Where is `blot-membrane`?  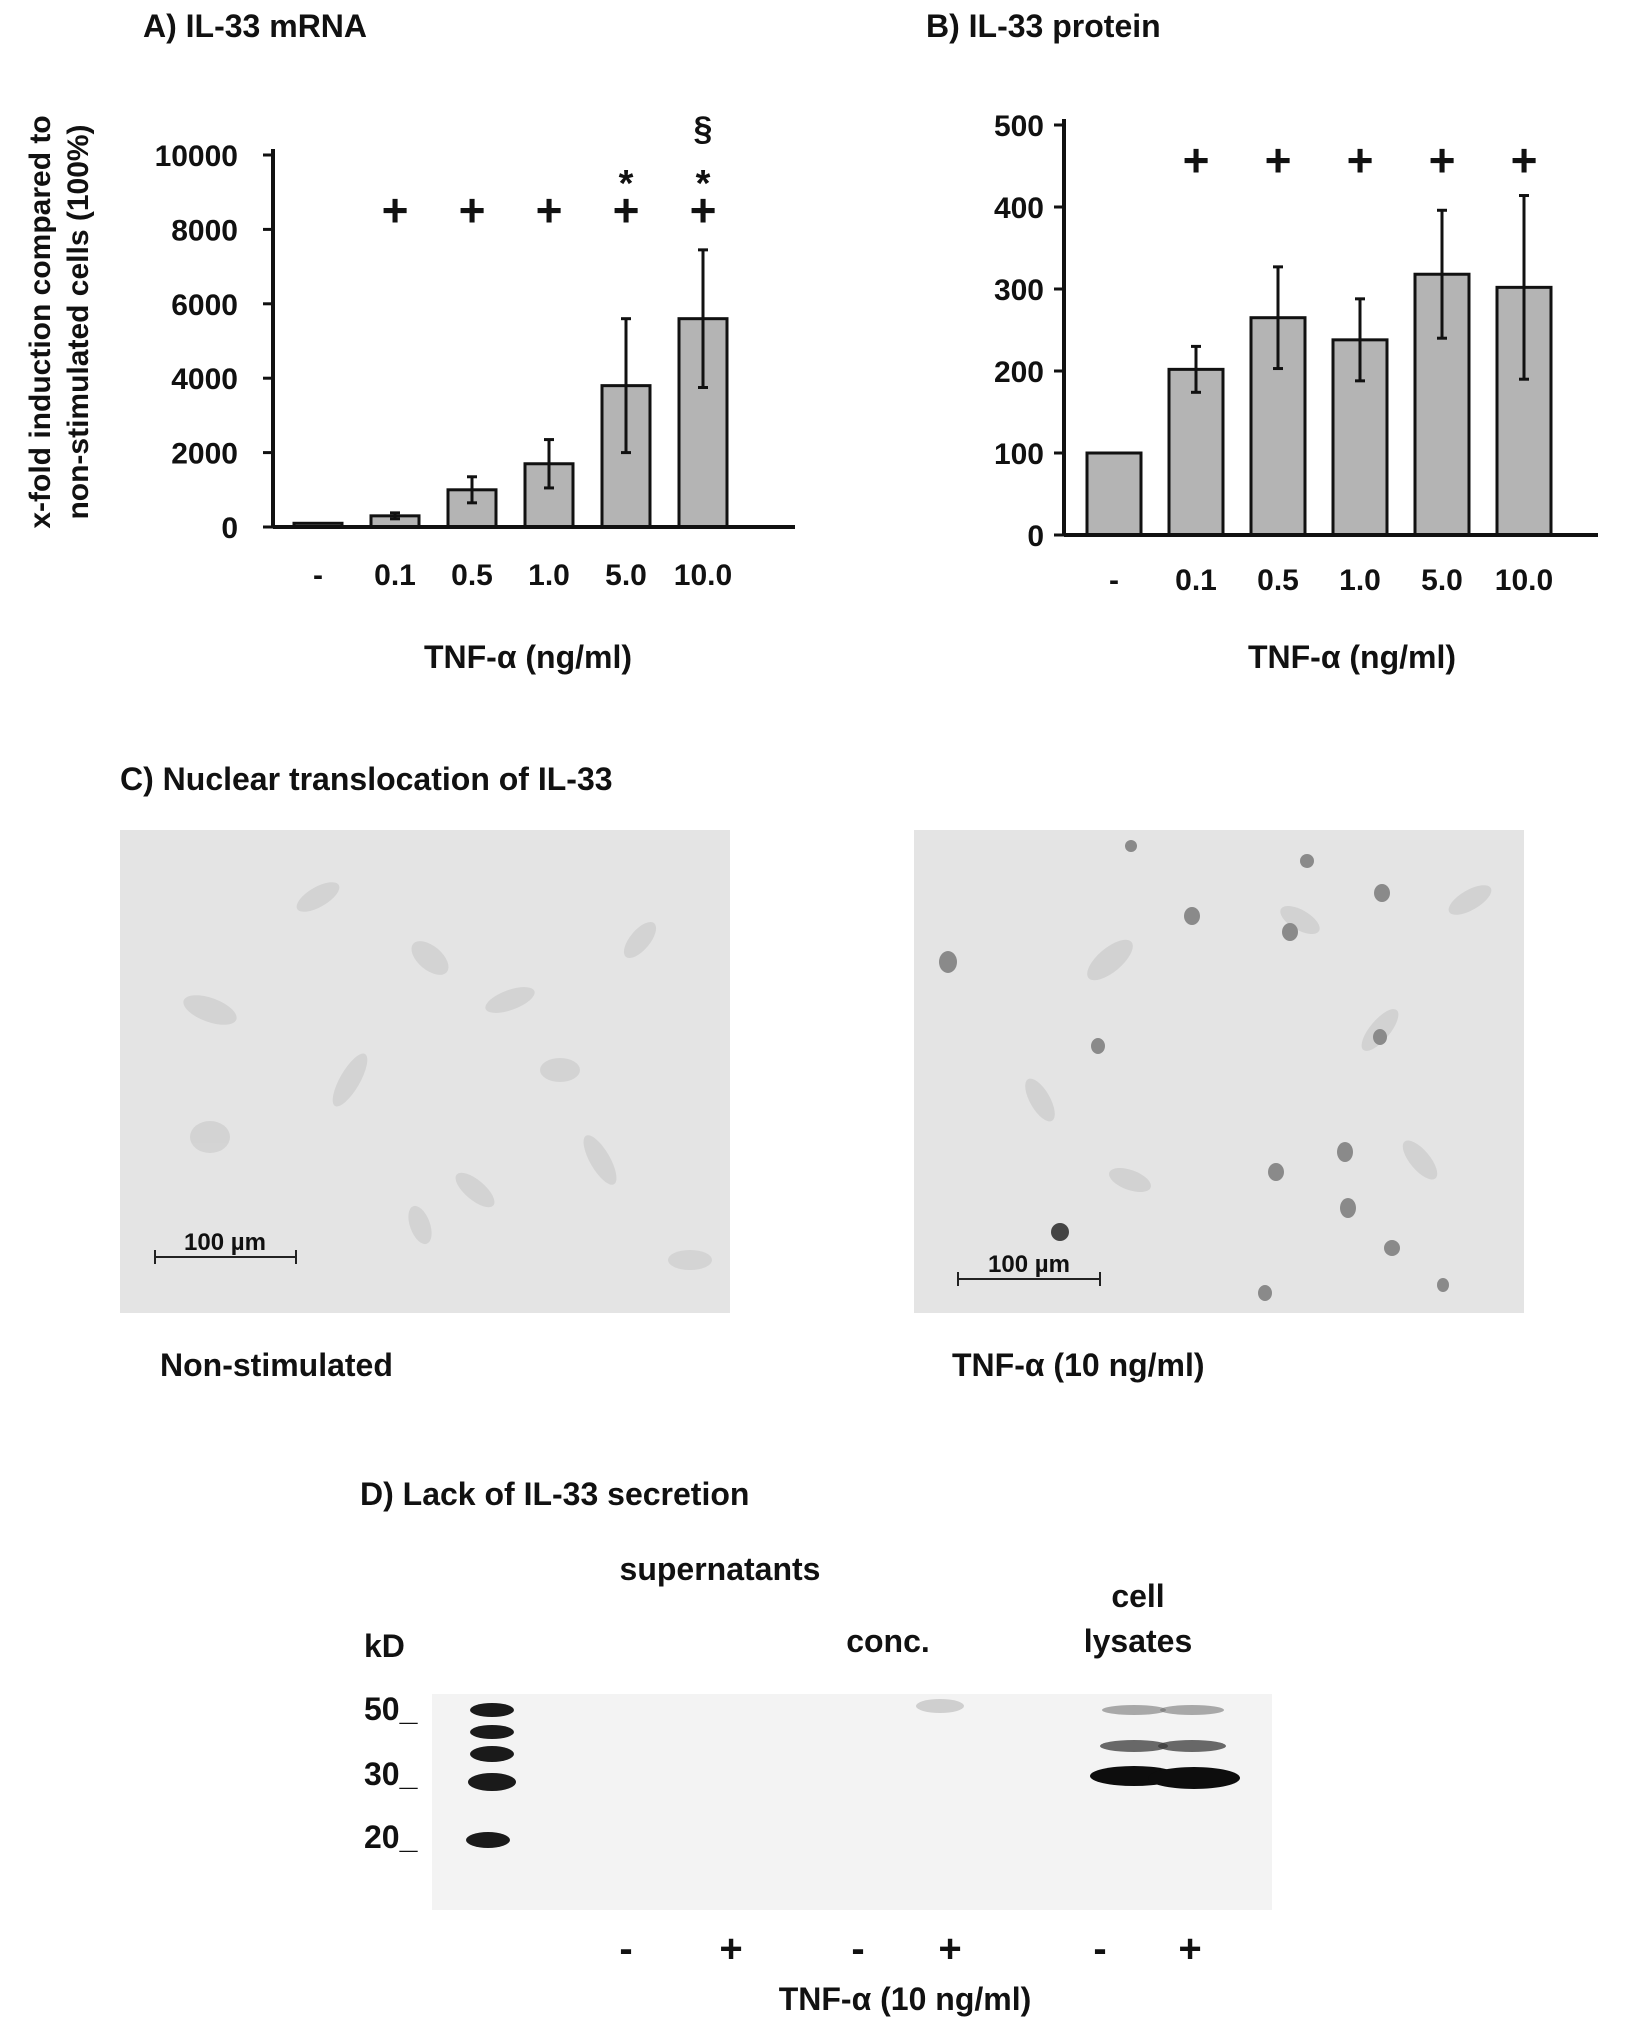 blot-membrane is located at coordinates (852, 1802).